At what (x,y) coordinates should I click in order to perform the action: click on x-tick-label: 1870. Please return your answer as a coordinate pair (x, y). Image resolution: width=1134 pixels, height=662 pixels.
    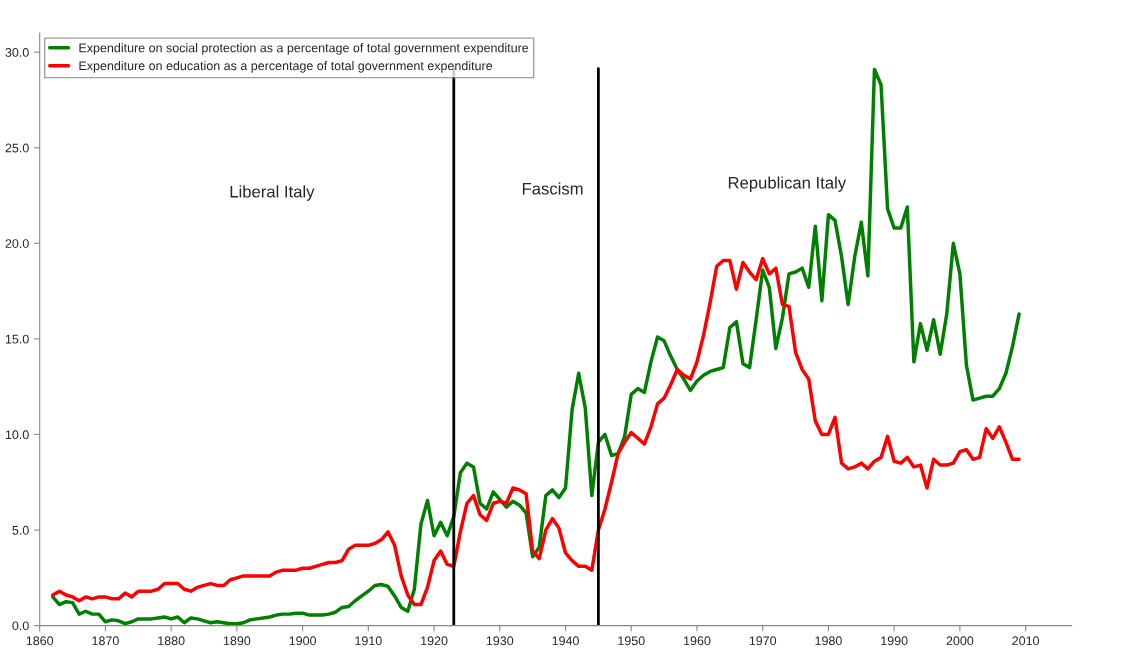
    Looking at the image, I should click on (105, 641).